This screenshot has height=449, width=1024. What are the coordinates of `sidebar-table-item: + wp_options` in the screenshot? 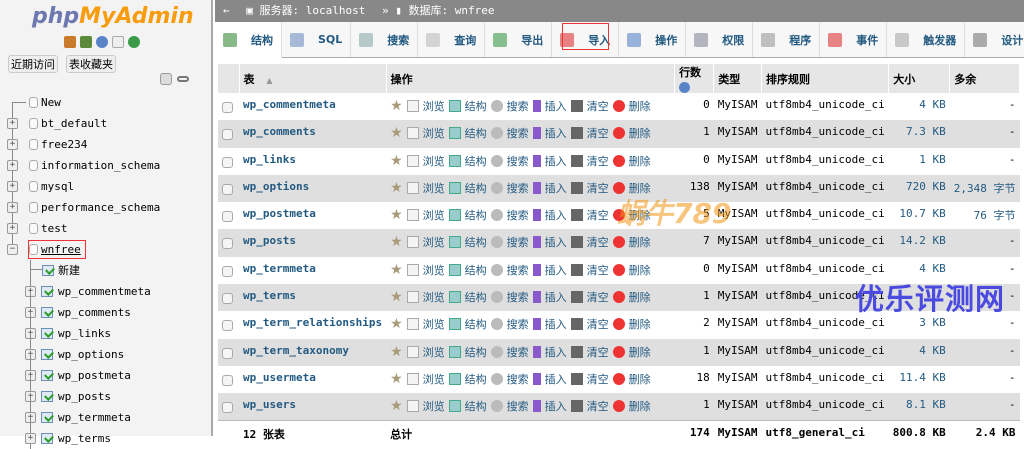 It's located at (105, 349).